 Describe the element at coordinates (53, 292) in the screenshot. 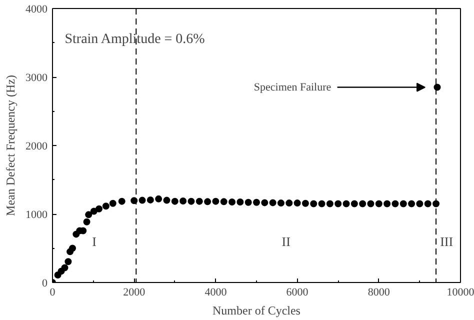

I see `x-tick-label: 0` at that location.